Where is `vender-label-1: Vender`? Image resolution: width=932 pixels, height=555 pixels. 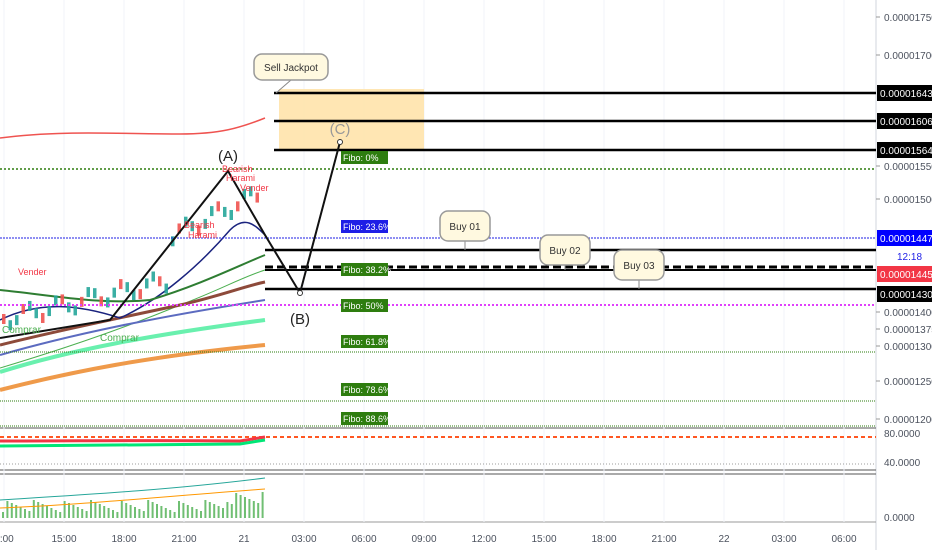 vender-label-1: Vender is located at coordinates (254, 188).